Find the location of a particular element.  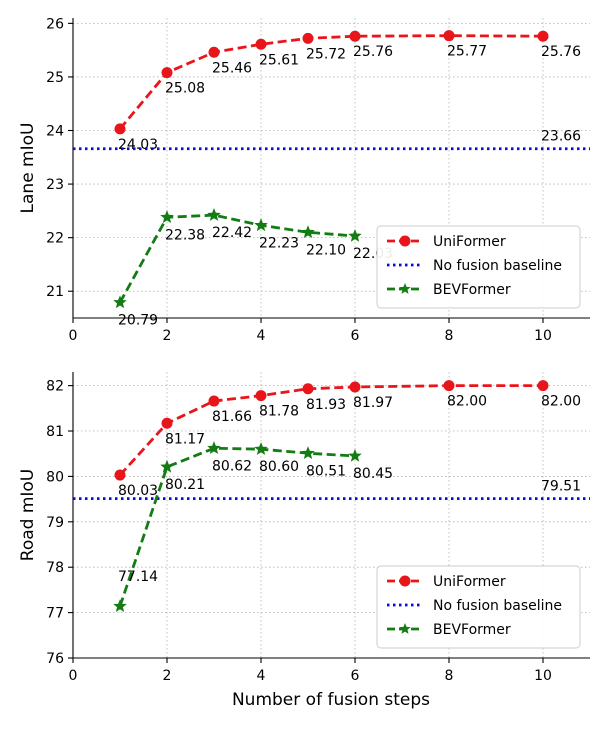

y-tick-label: 22 is located at coordinates (55, 239).